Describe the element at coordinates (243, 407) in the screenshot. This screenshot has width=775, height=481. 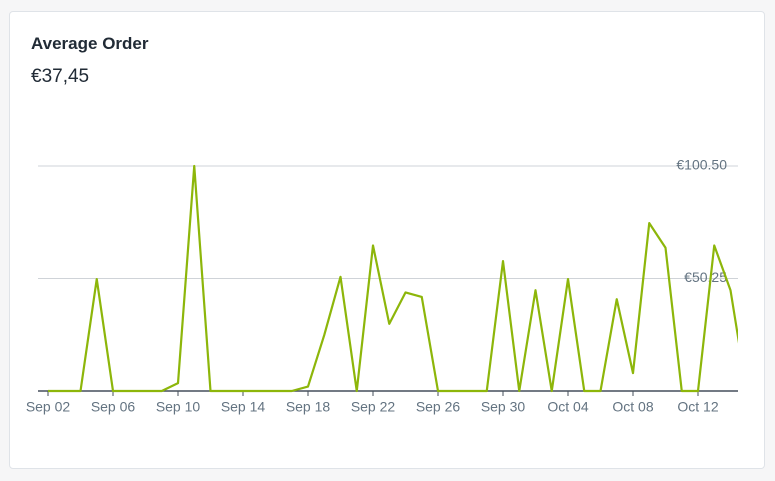
I see `x-tick-label: Sep 14` at that location.